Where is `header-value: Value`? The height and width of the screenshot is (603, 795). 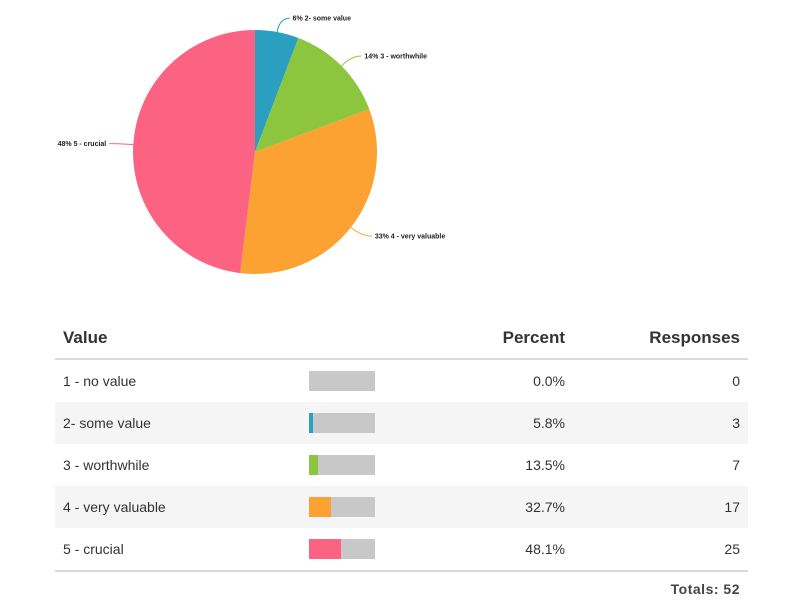
header-value: Value is located at coordinates (178, 339).